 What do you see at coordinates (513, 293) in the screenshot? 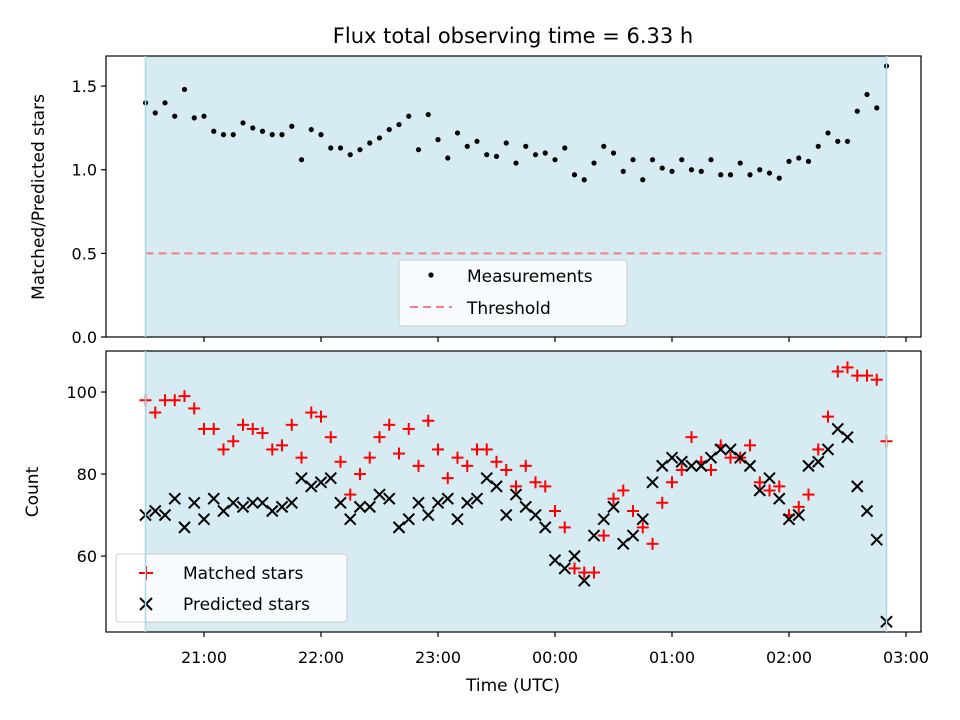
I see `top-legend-box` at bounding box center [513, 293].